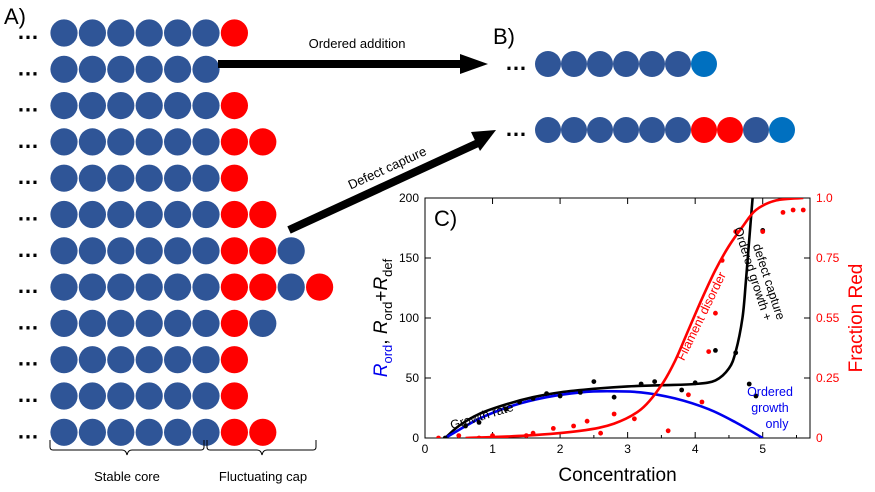 This screenshot has height=492, width=875. What do you see at coordinates (391, 182) in the screenshot?
I see `defect-capture-arrow` at bounding box center [391, 182].